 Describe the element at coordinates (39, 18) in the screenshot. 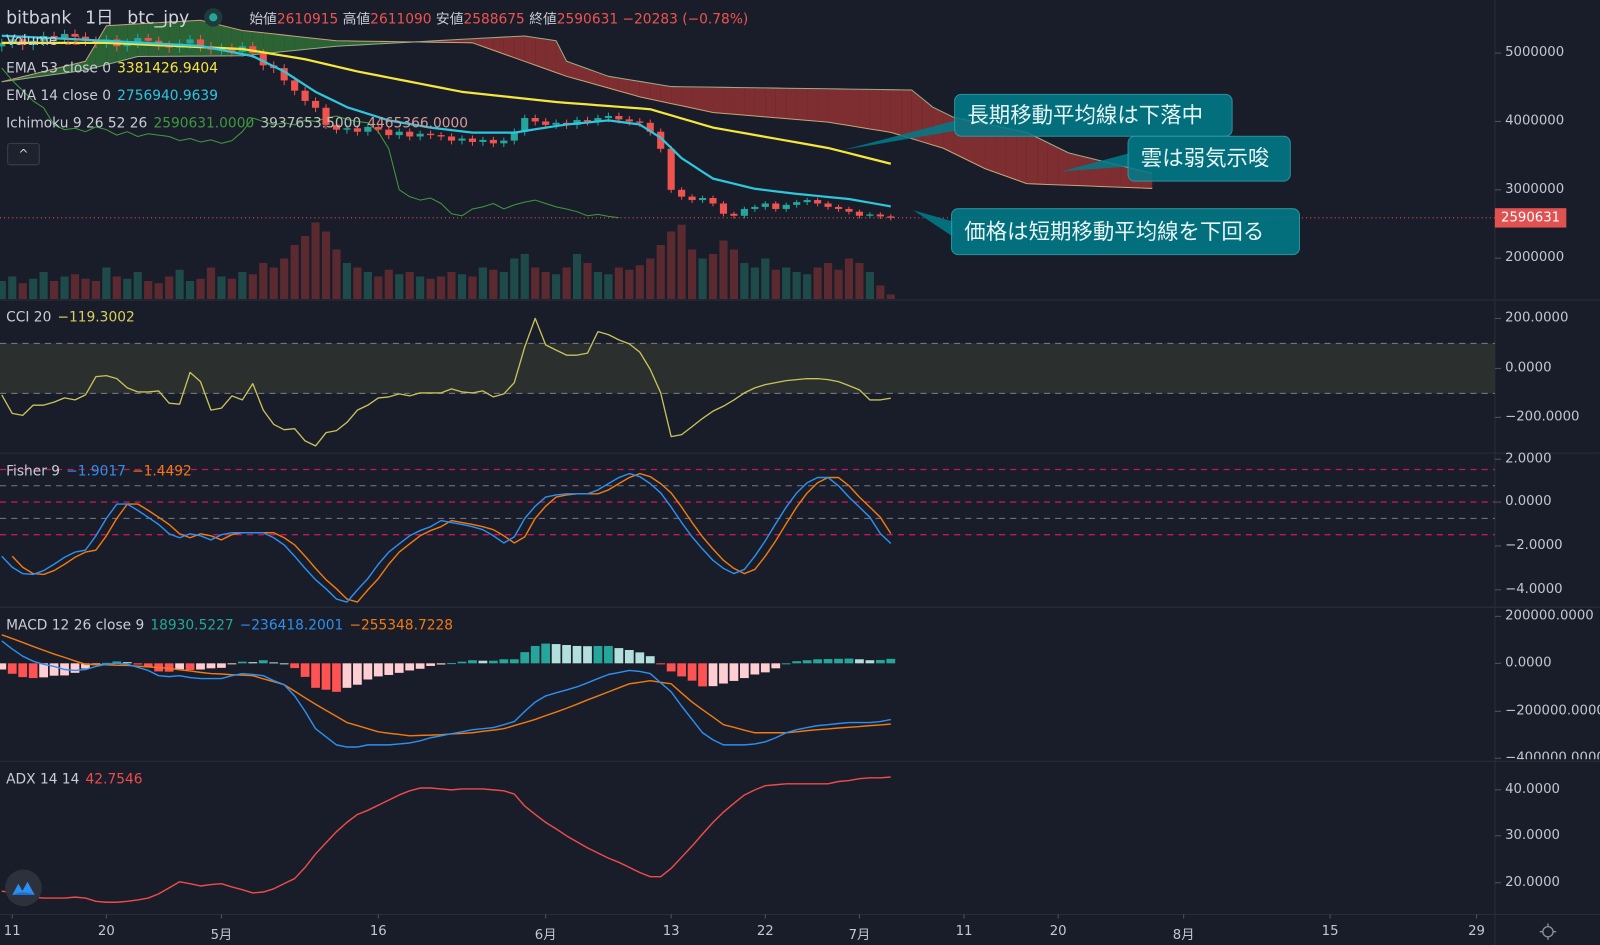

I see `exchange-name: bitbank` at that location.